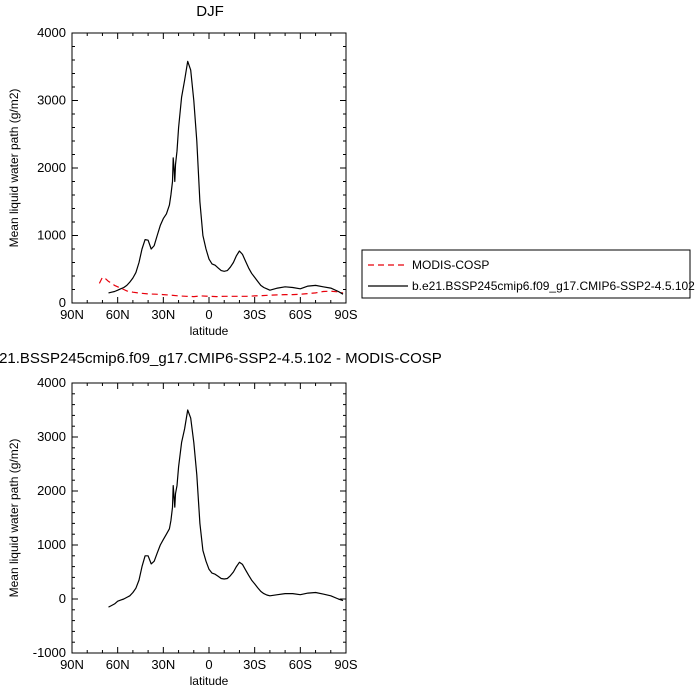 The image size is (700, 700). Describe the element at coordinates (209, 681) in the screenshot. I see `bottom-plot-x-label: latitude` at that location.